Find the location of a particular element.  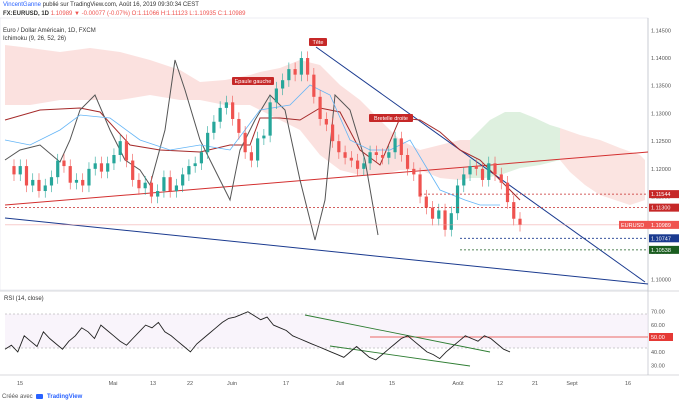

price-tag: 1.11544 is located at coordinates (664, 194).